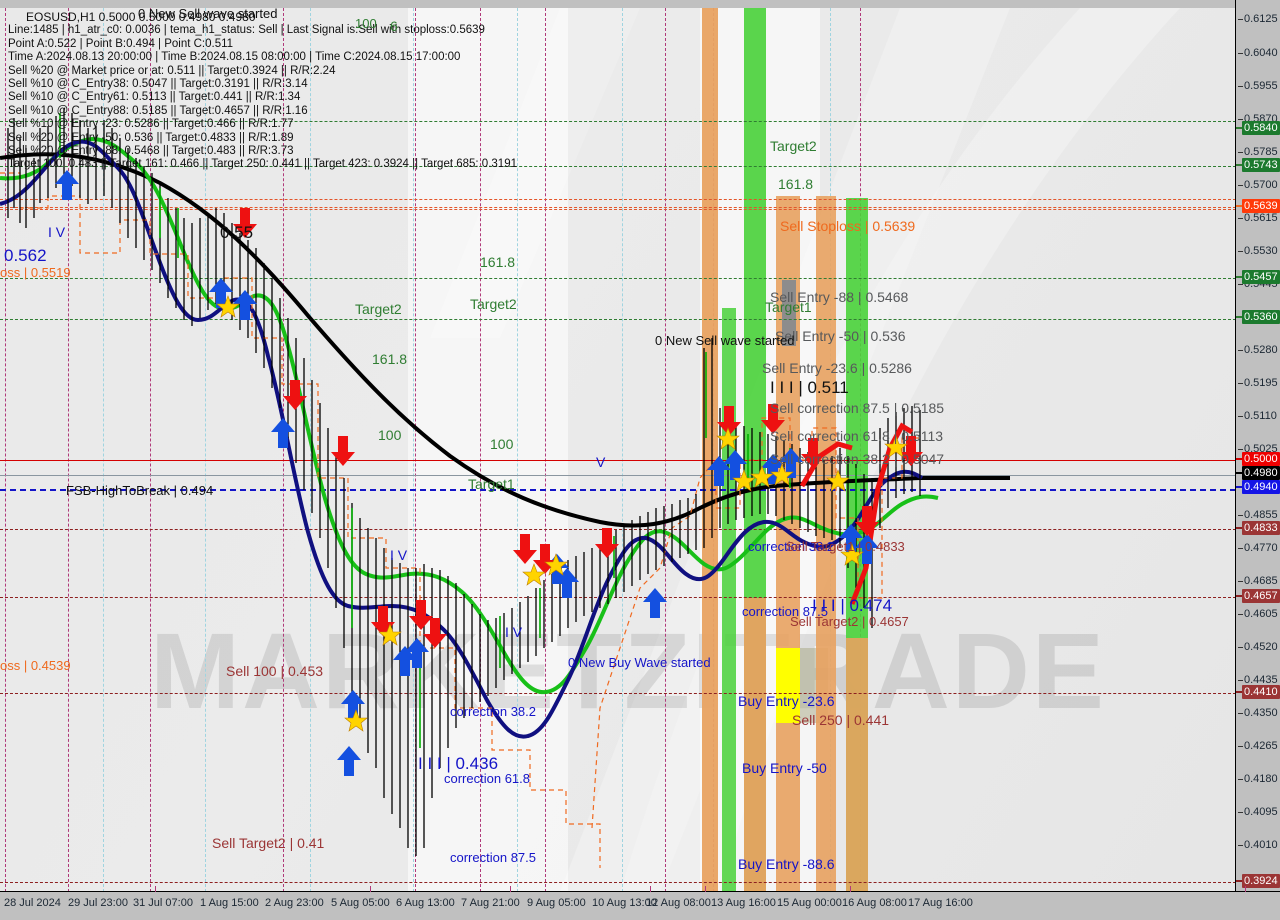 The height and width of the screenshot is (920, 1280). I want to click on zone-band-slate, so click(789, 313).